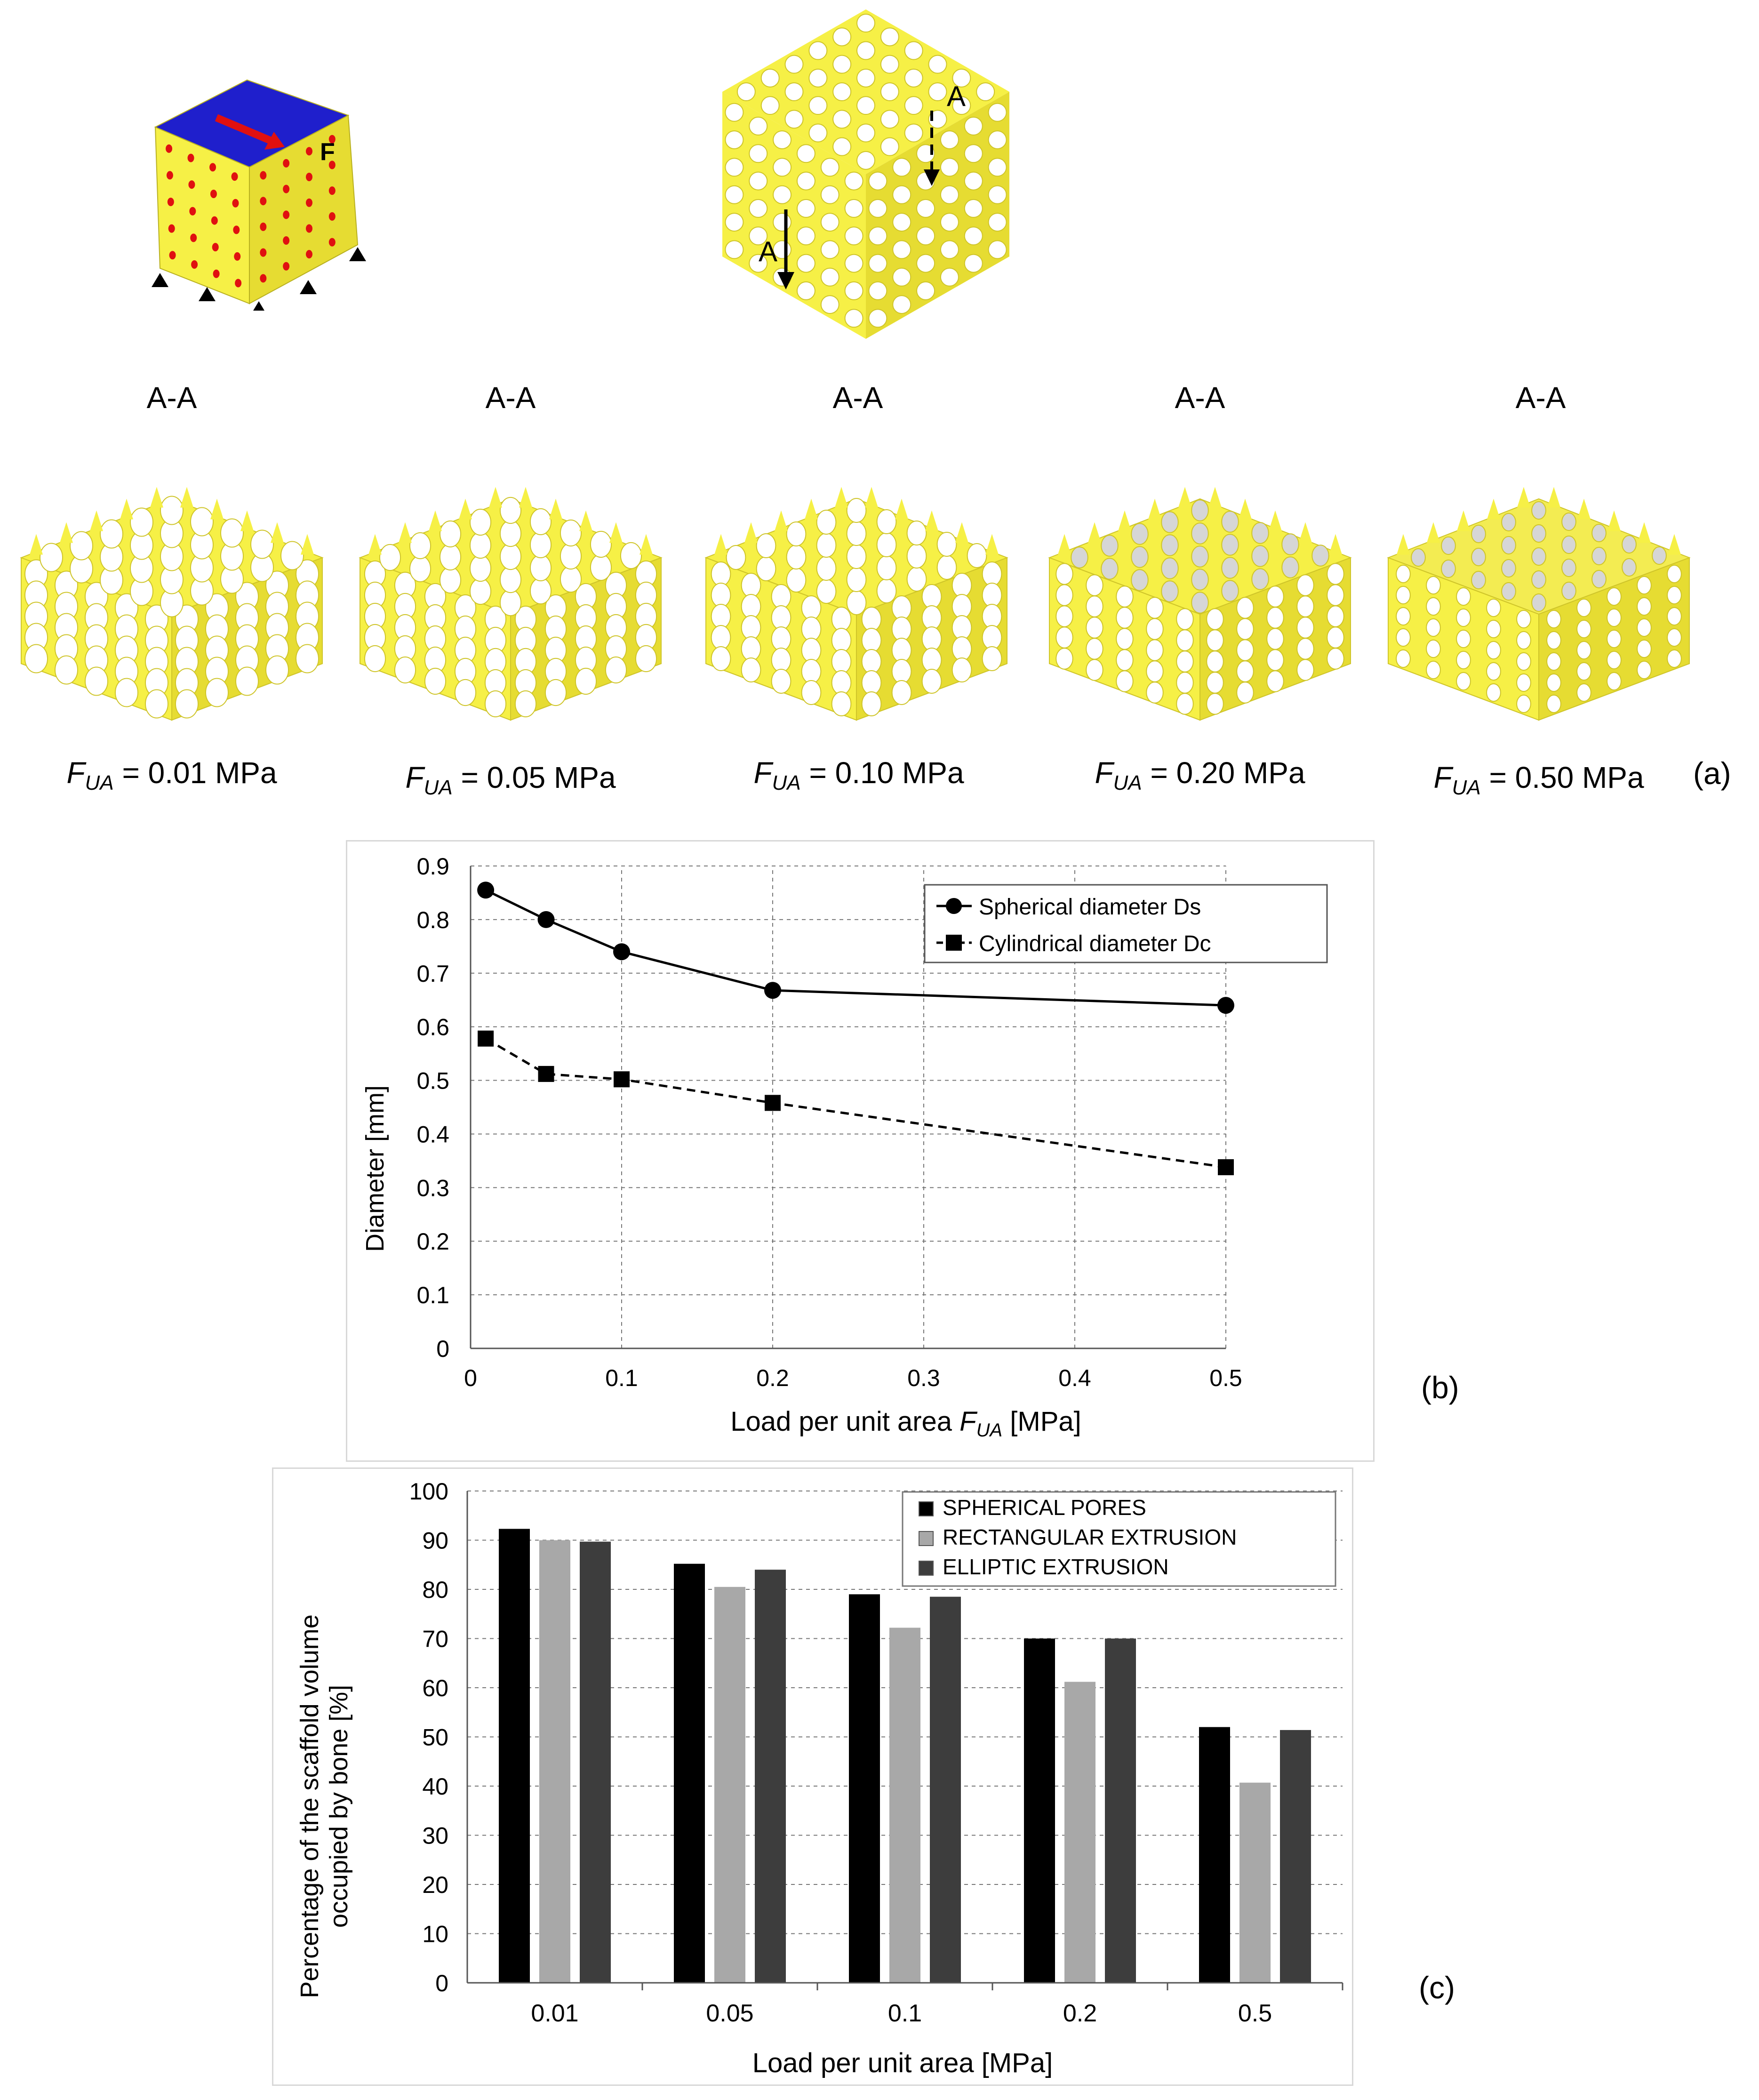 The height and width of the screenshot is (2100, 1759). I want to click on load-subscript: UA, so click(786, 782).